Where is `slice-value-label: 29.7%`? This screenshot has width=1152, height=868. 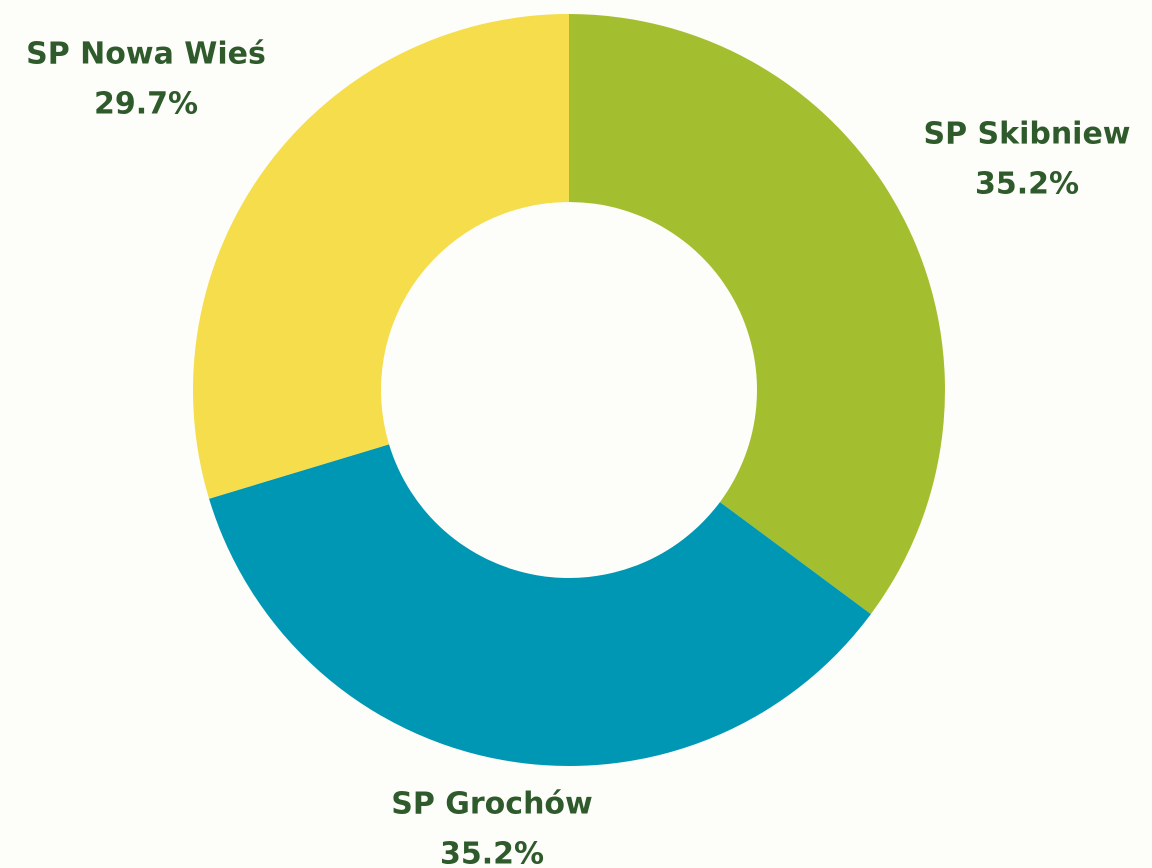
slice-value-label: 29.7% is located at coordinates (146, 104).